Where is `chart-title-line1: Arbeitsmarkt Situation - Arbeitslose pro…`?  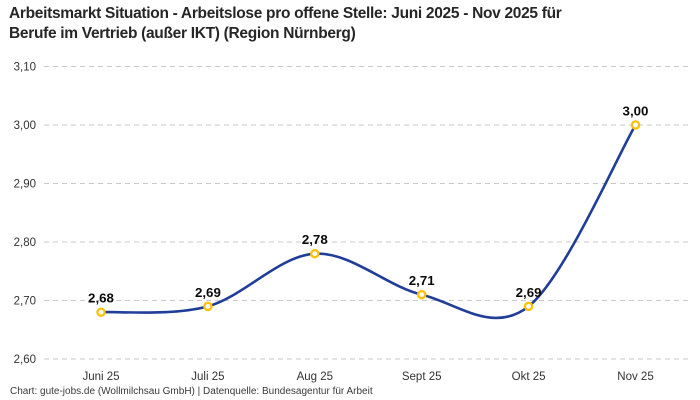 chart-title-line1: Arbeitsmarkt Situation - Arbeitslose pro… is located at coordinates (285, 13).